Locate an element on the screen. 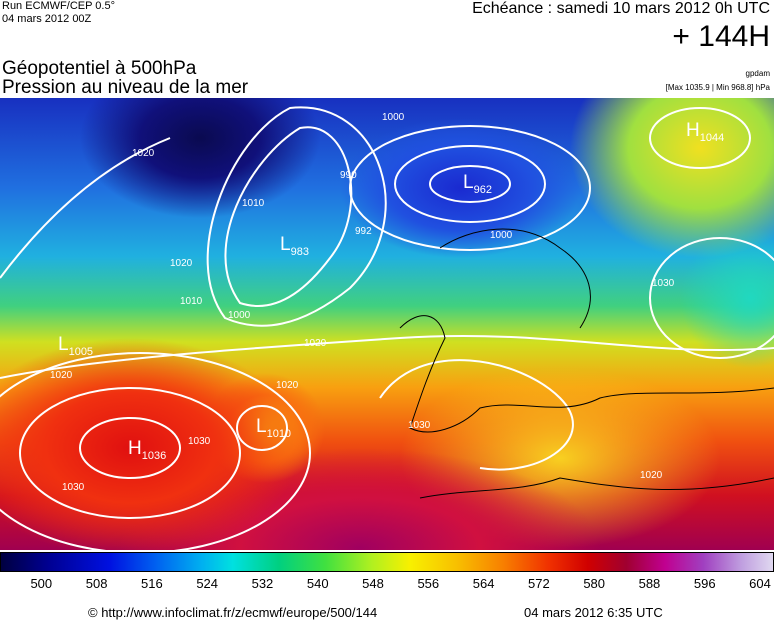 The height and width of the screenshot is (623, 774). colorbar-tick-label: 596 is located at coordinates (704, 583).